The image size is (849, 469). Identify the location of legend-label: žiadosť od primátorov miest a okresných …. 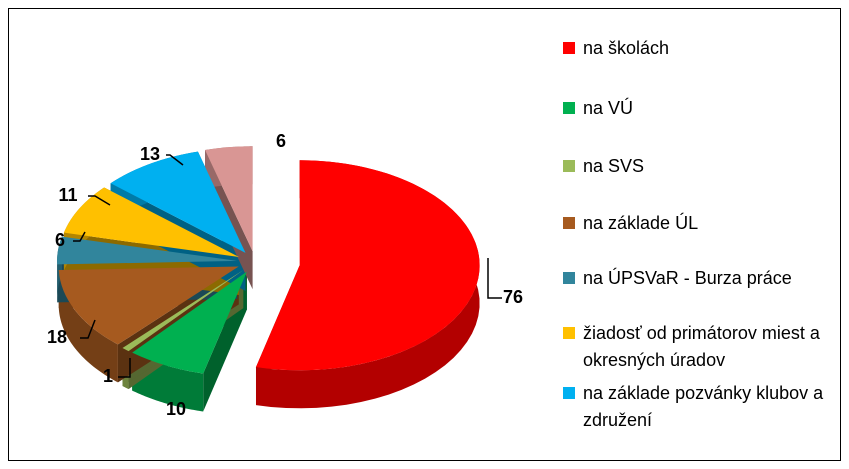
(701, 346).